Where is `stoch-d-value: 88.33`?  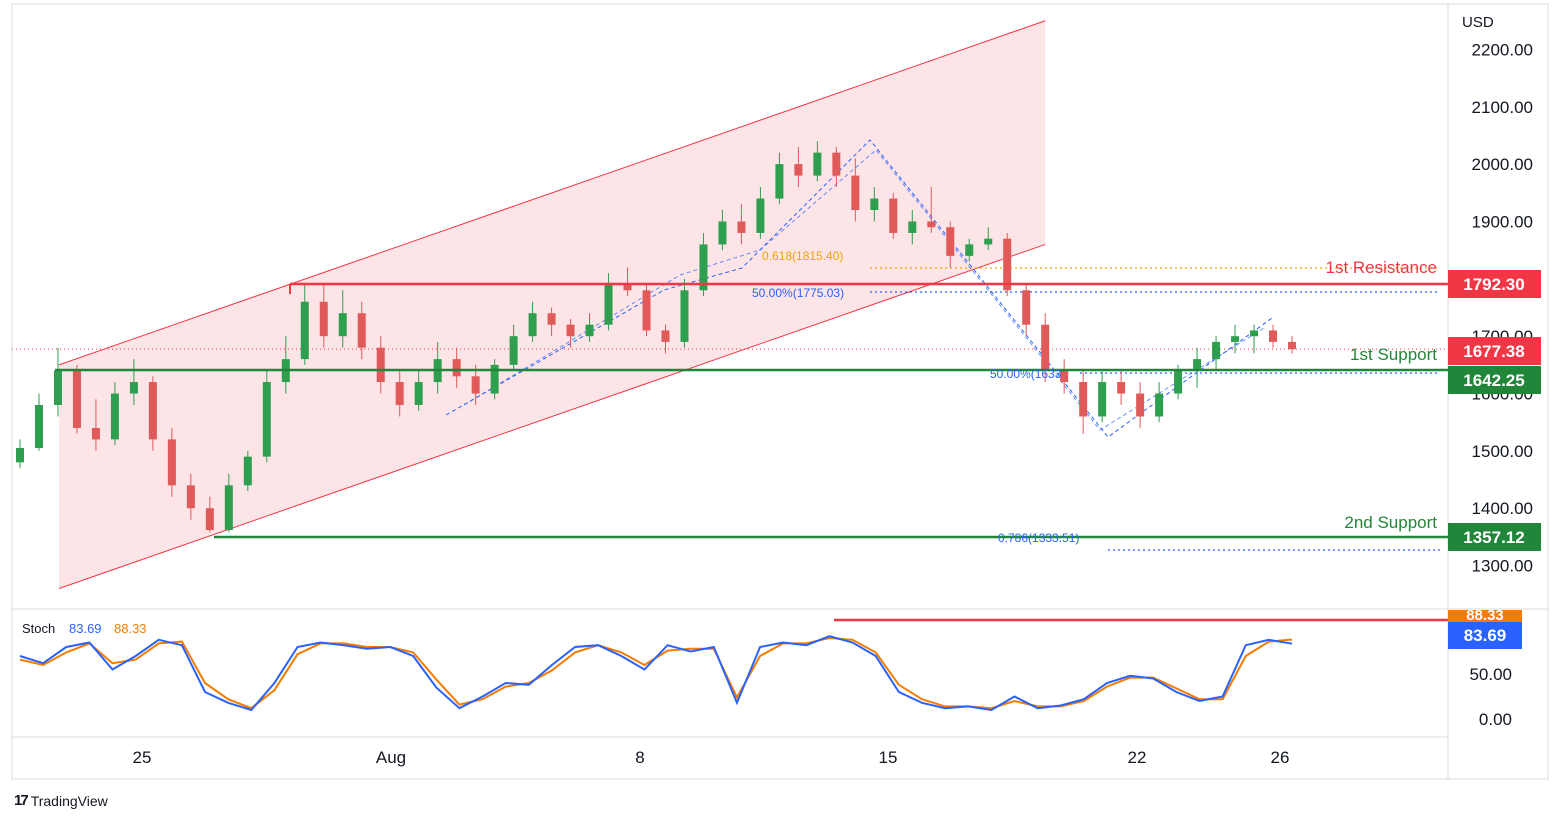
stoch-d-value: 88.33 is located at coordinates (130, 628).